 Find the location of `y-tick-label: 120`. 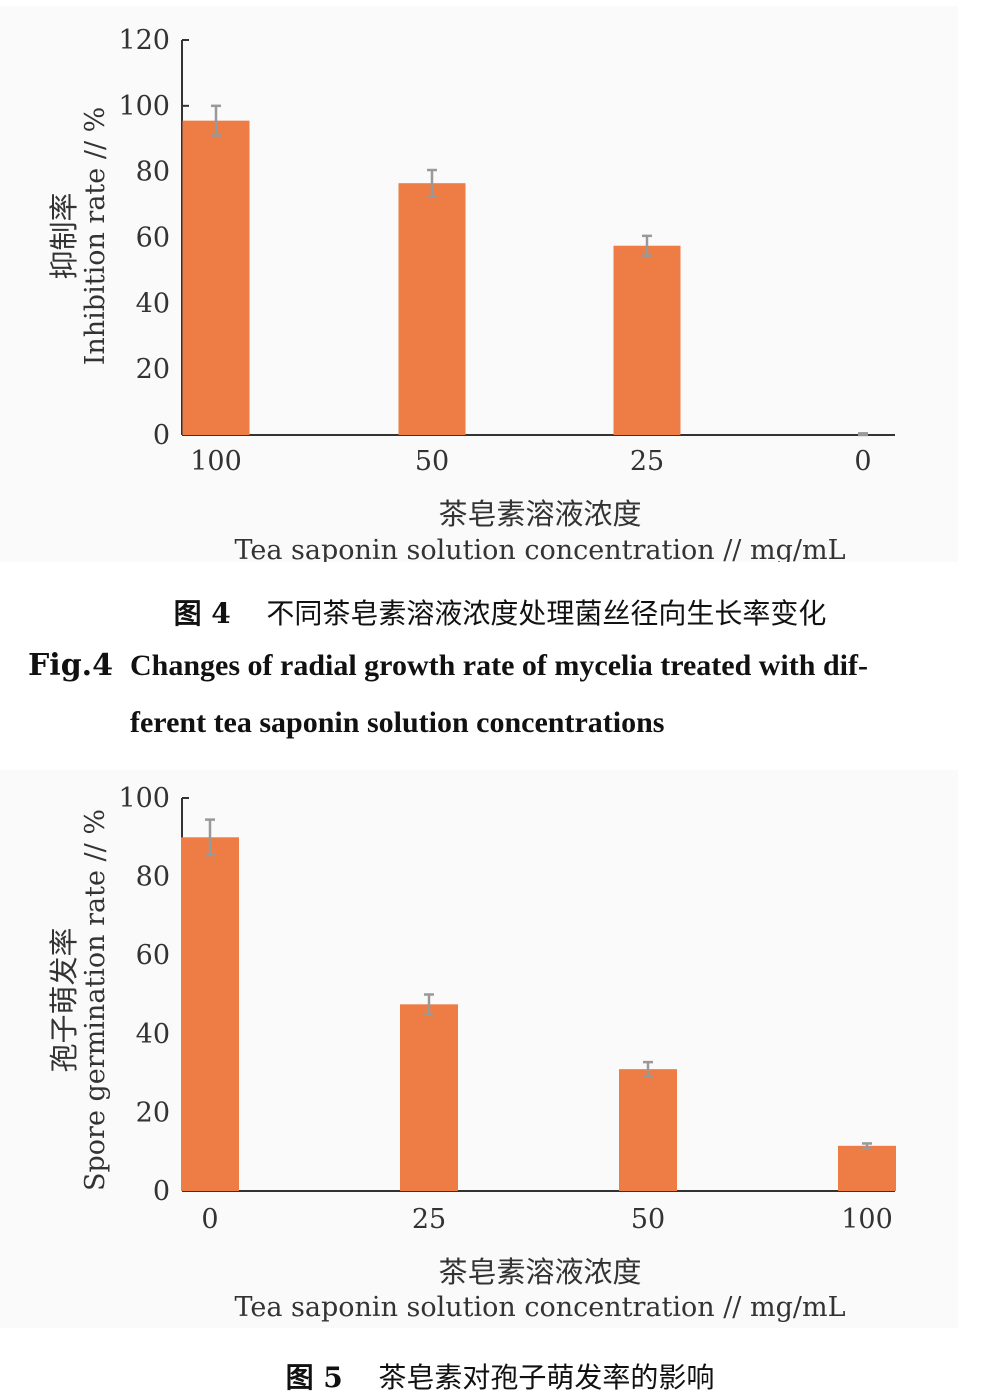

y-tick-label: 120 is located at coordinates (144, 40).